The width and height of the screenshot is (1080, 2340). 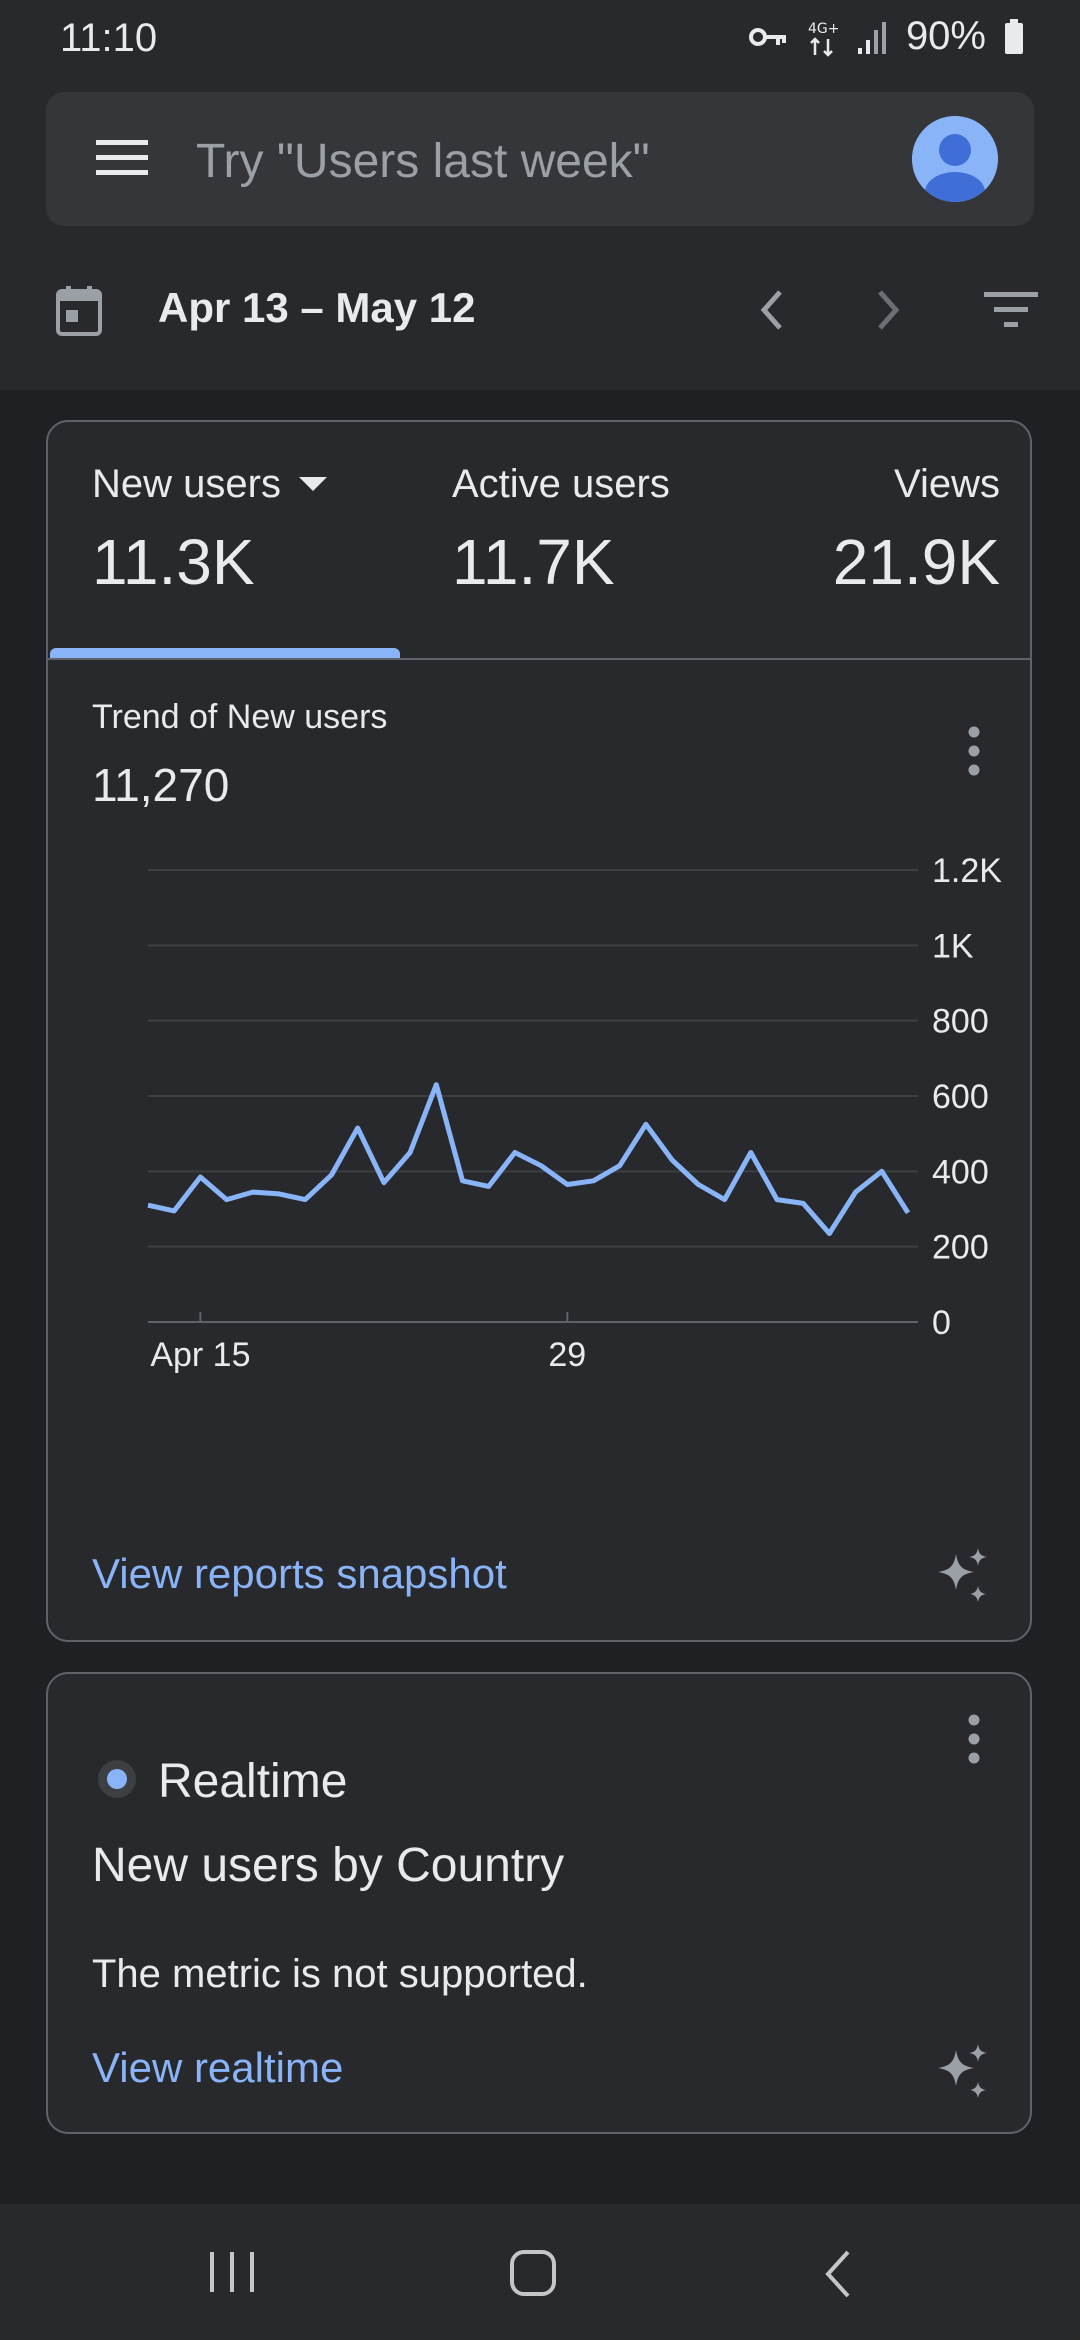 What do you see at coordinates (960, 1097) in the screenshot?
I see `y-tick-label: 600` at bounding box center [960, 1097].